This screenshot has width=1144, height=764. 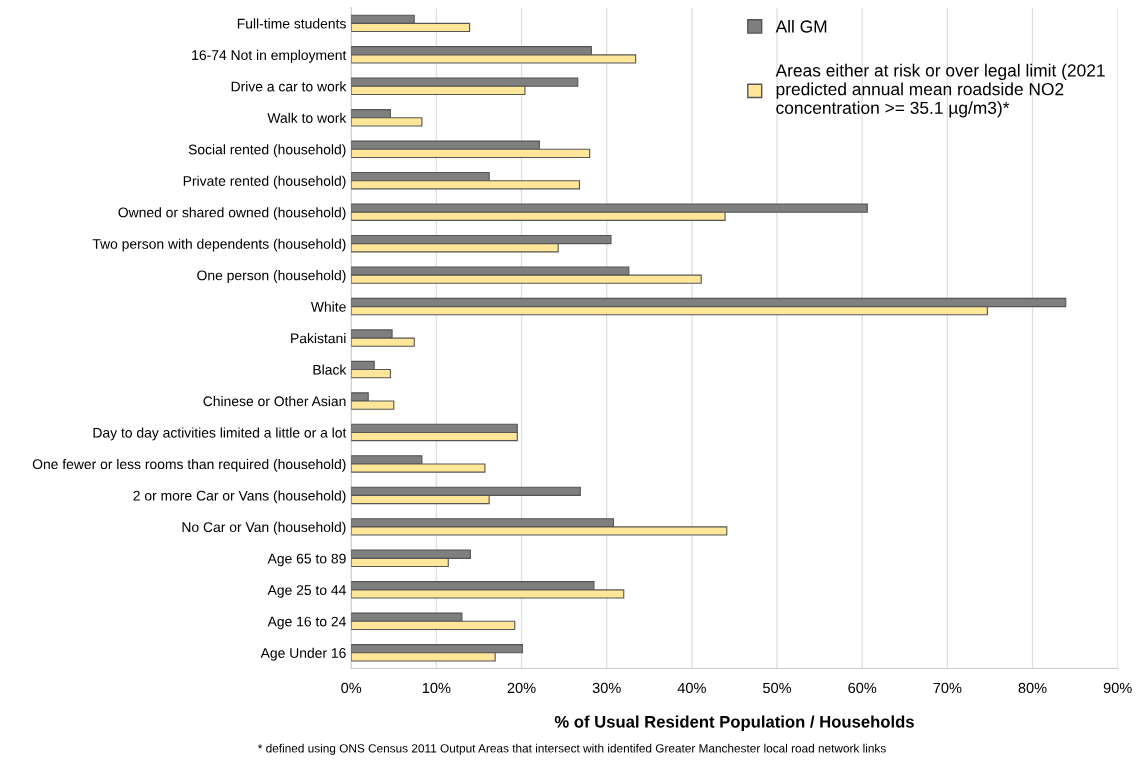 What do you see at coordinates (436, 688) in the screenshot?
I see `x-tick-label: 10%` at bounding box center [436, 688].